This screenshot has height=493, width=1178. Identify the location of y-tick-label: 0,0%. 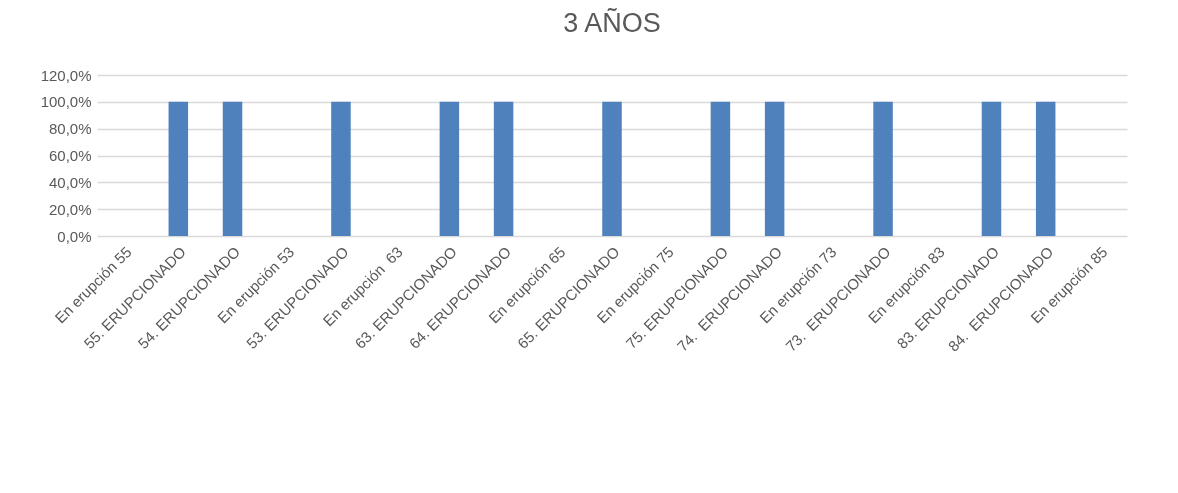
(74, 236).